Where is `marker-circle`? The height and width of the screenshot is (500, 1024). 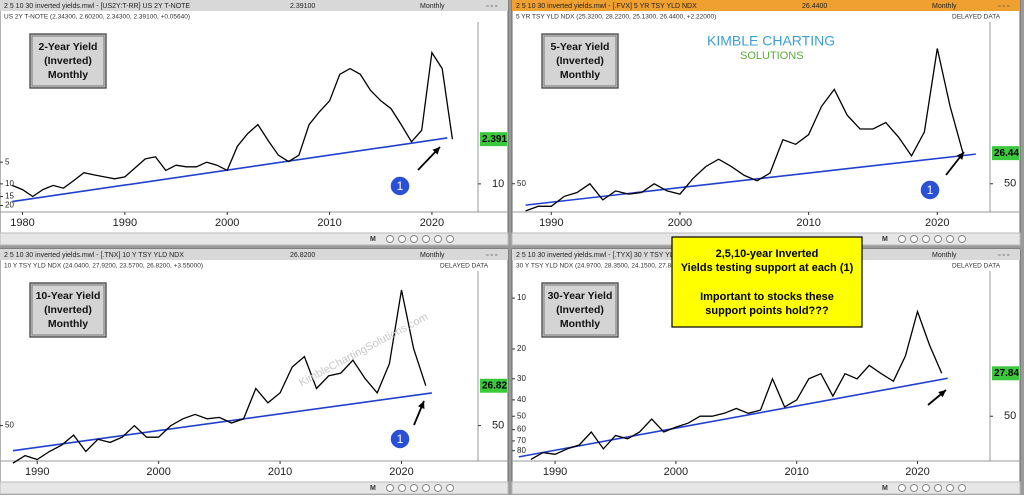
marker-circle is located at coordinates (400, 439).